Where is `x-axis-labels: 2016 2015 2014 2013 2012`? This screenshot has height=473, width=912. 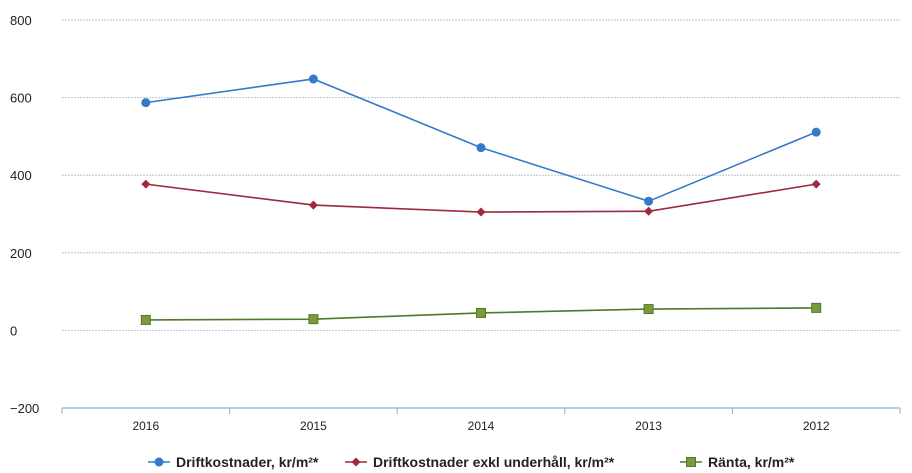 x-axis-labels: 2016 2015 2014 2013 2012 is located at coordinates (480, 426).